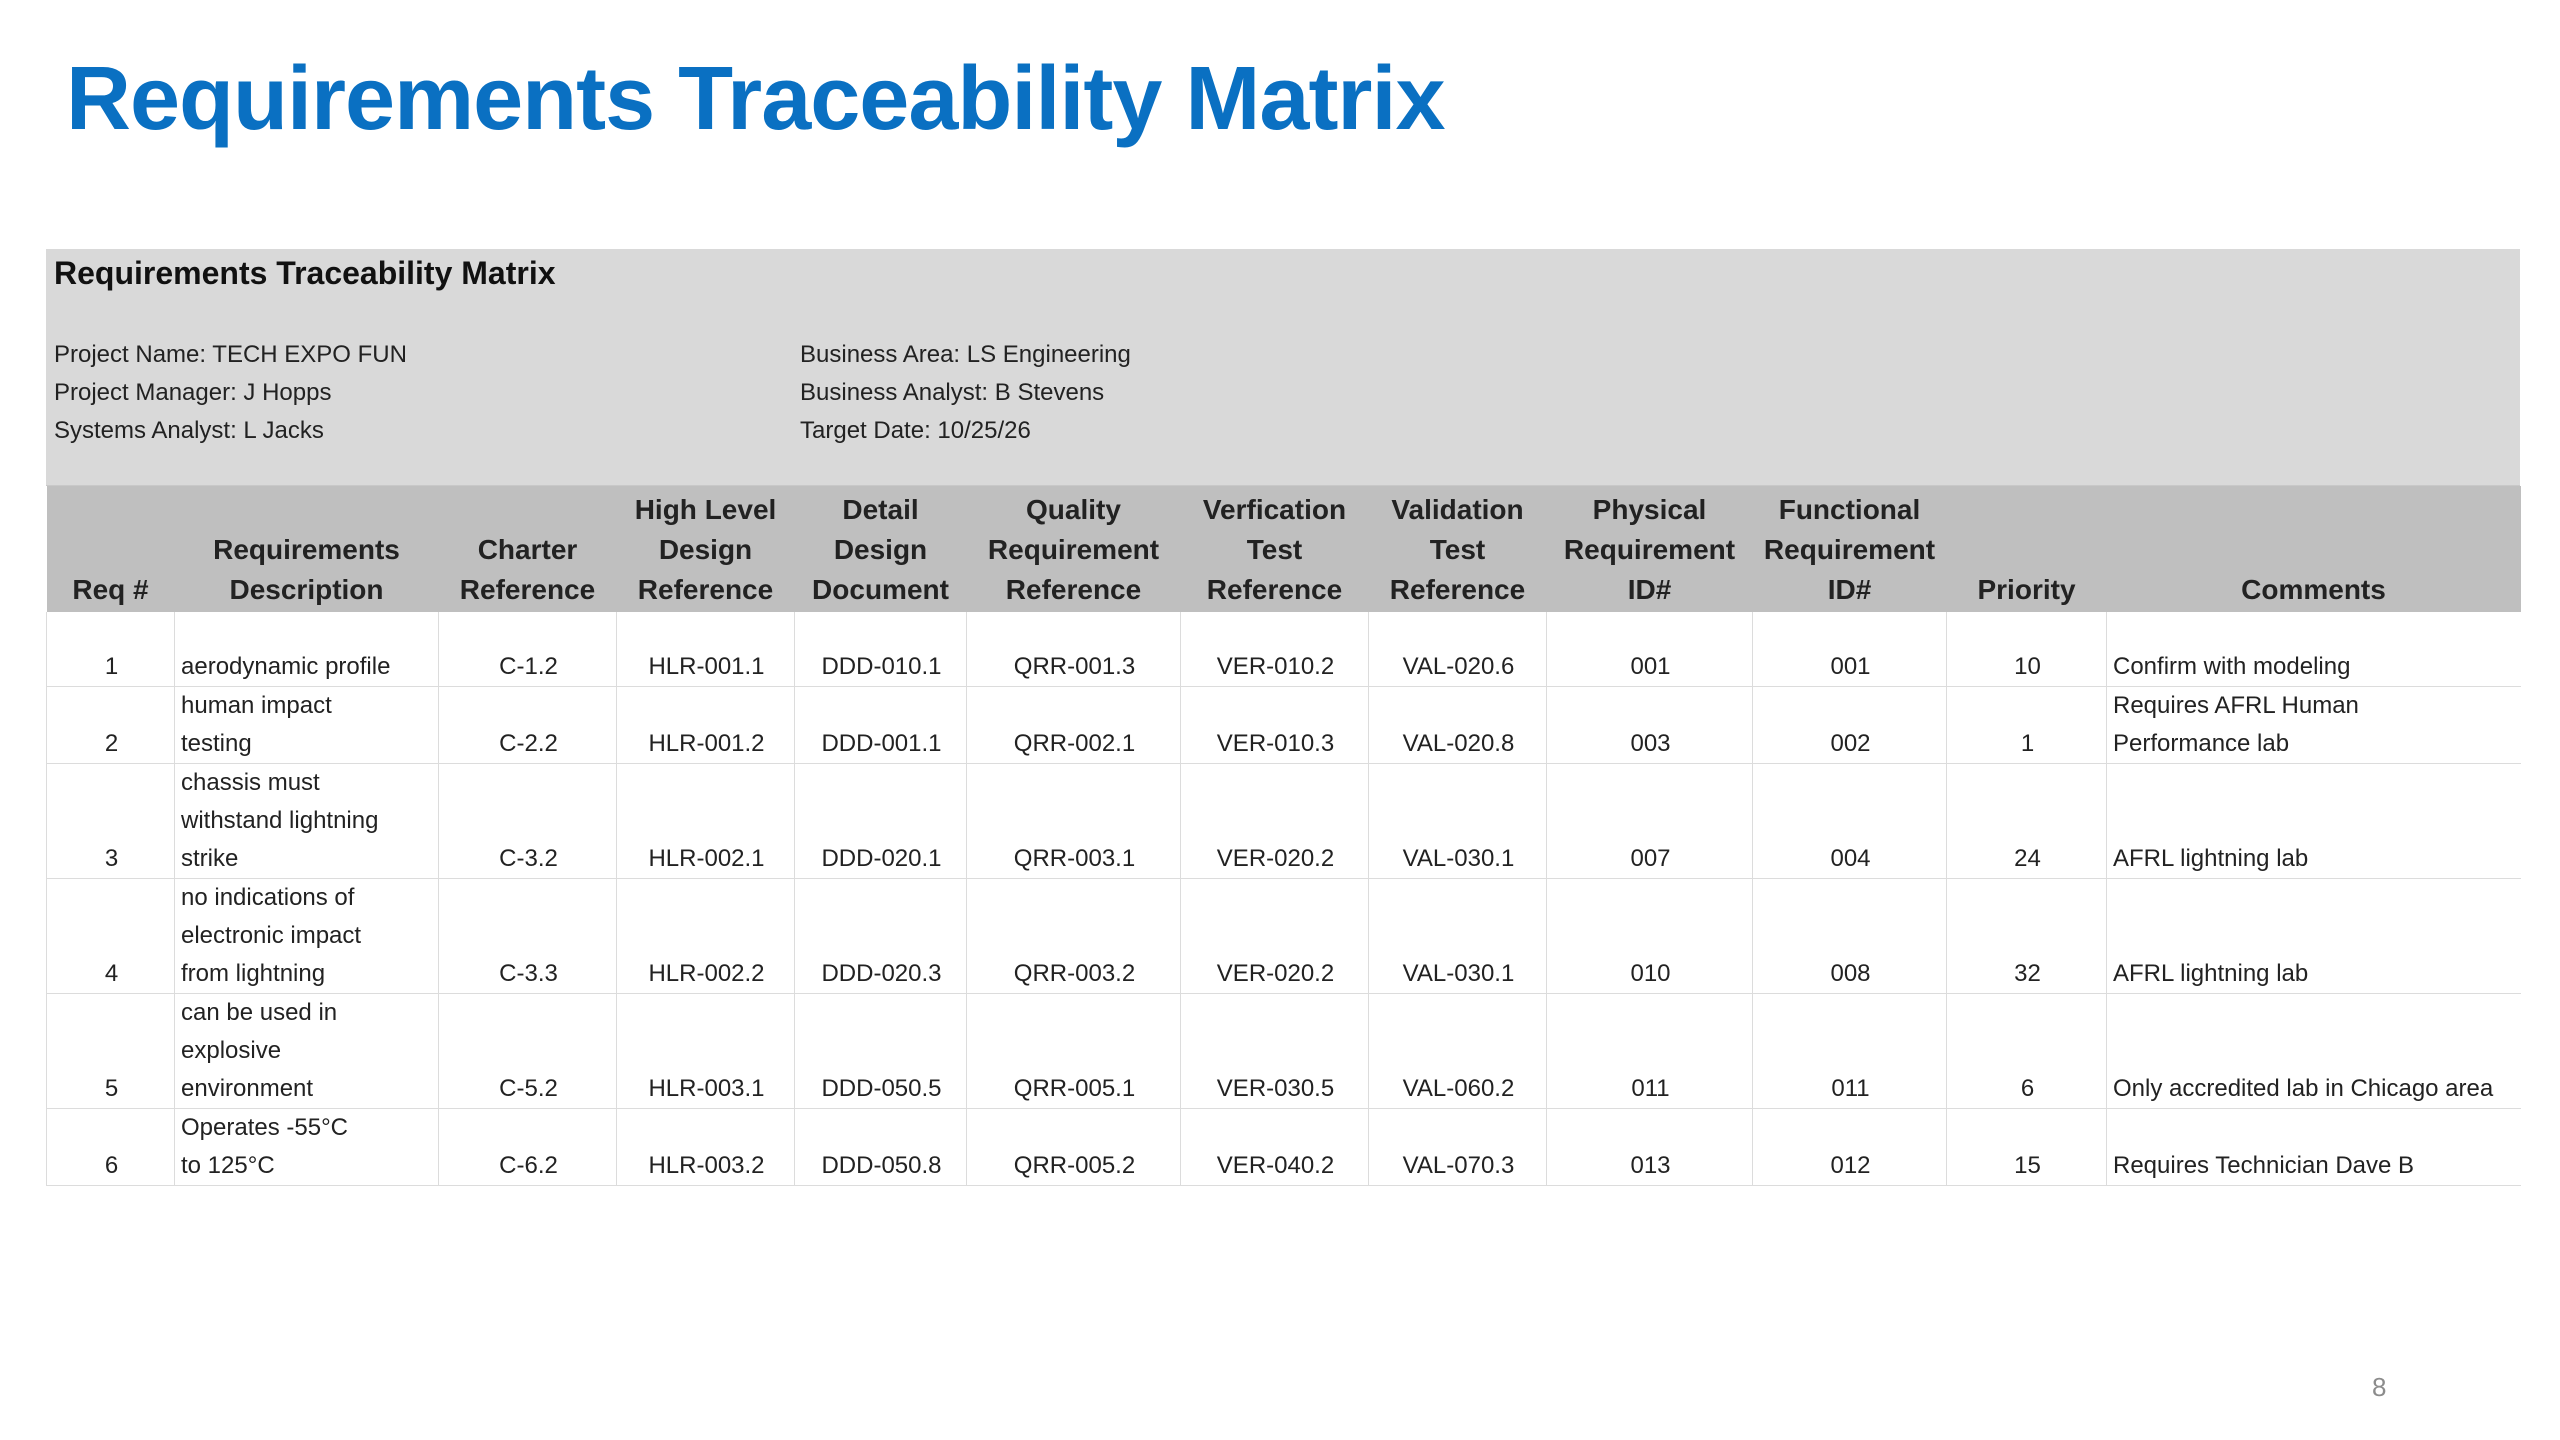 This screenshot has width=2560, height=1440. What do you see at coordinates (1649, 821) in the screenshot?
I see `cell-physical-requirement-id: 007` at bounding box center [1649, 821].